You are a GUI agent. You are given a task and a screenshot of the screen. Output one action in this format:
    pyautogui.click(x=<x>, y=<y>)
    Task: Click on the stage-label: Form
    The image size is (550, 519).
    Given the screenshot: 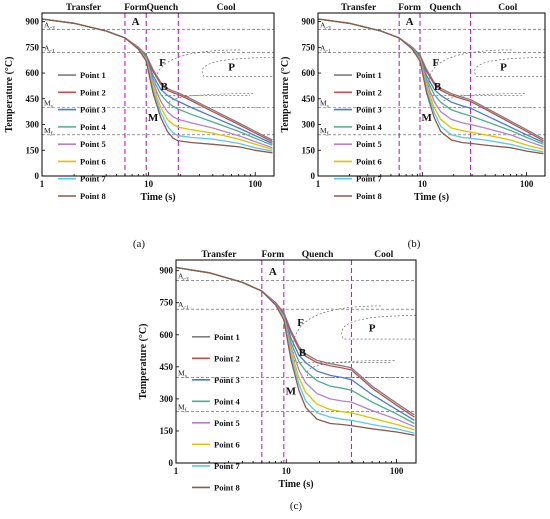 What is the action you would take?
    pyautogui.click(x=135, y=8)
    